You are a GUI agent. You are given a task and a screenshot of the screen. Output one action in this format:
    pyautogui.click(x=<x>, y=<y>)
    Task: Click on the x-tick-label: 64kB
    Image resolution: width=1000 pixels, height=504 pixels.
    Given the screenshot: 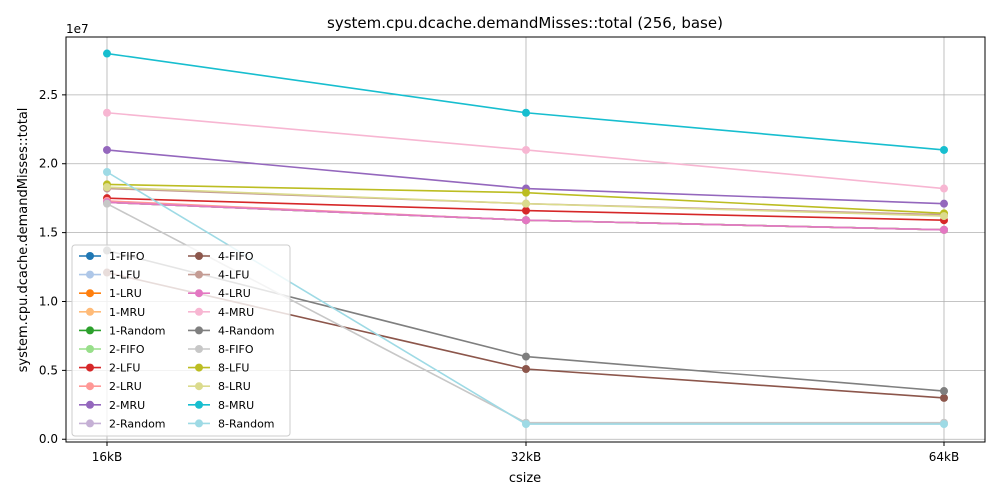 What is the action you would take?
    pyautogui.click(x=944, y=457)
    